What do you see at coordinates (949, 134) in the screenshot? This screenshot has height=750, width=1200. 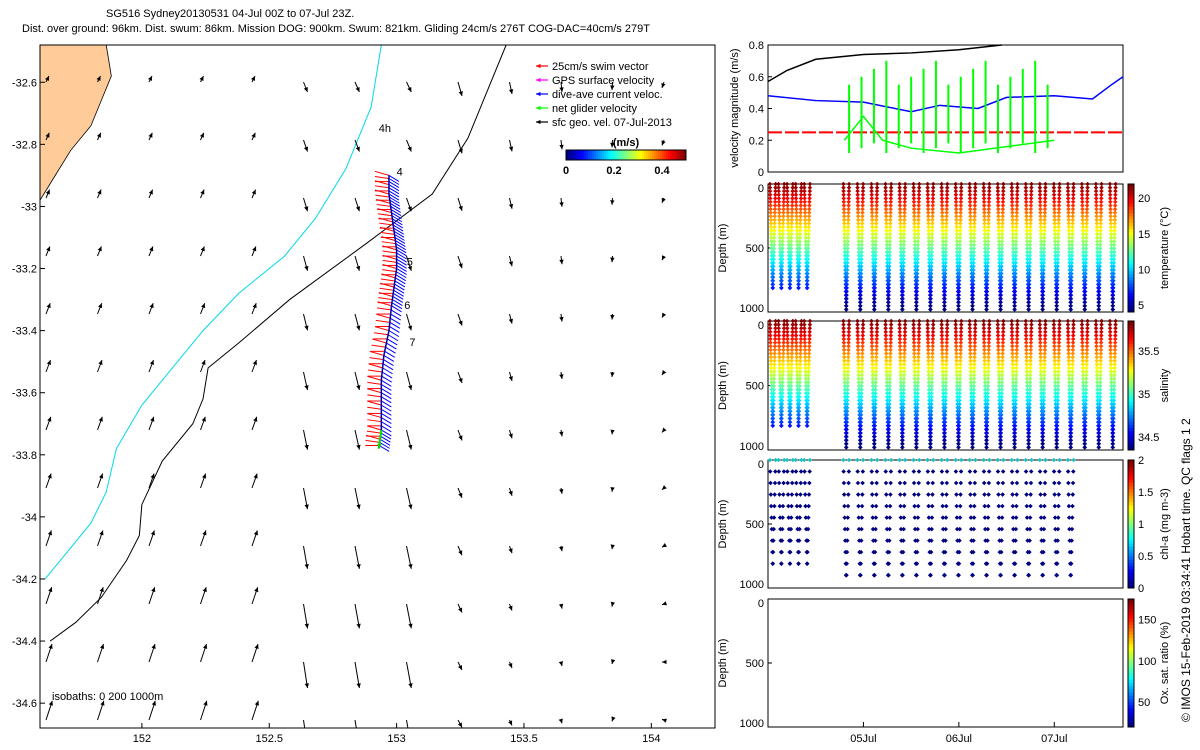 I see `velocity-series-line` at bounding box center [949, 134].